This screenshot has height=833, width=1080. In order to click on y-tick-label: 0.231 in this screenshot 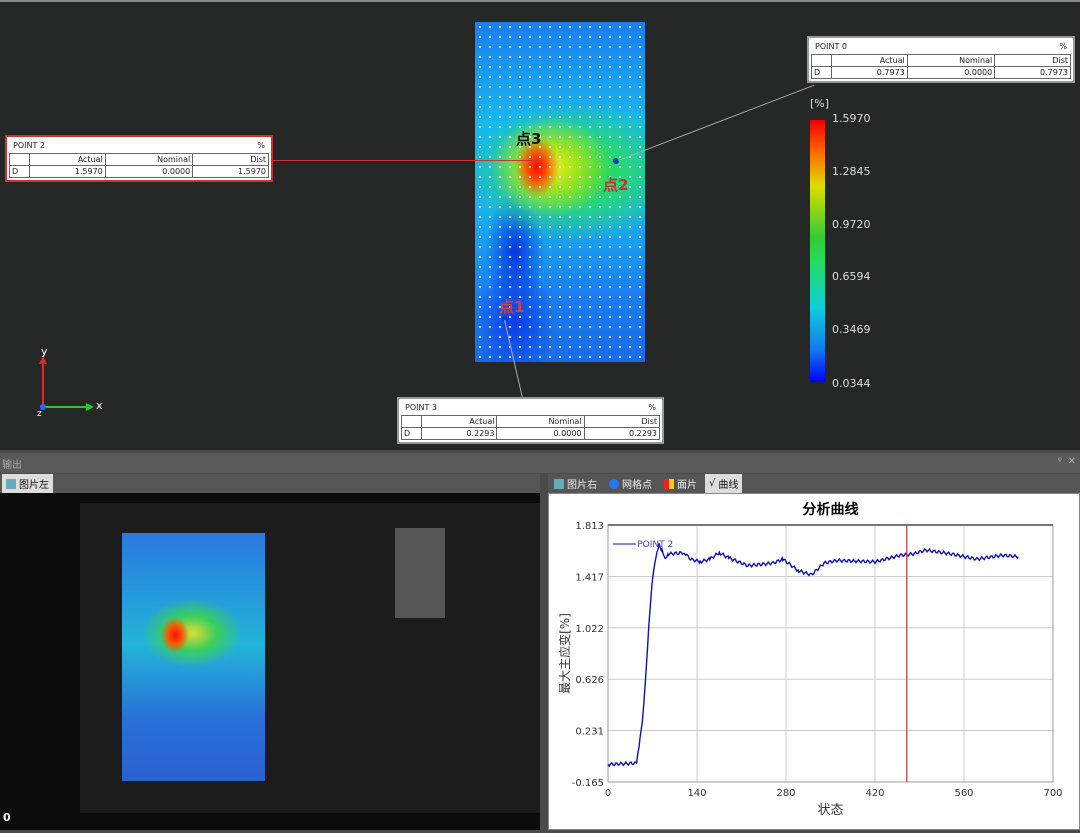, I will do `click(589, 732)`.